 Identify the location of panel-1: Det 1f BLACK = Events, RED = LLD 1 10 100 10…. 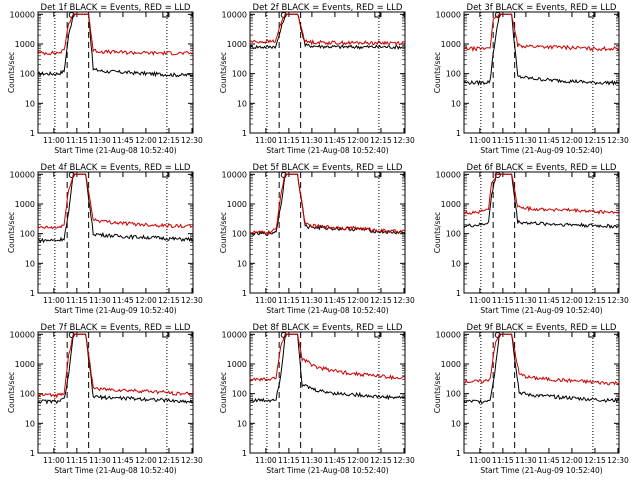
(105, 79).